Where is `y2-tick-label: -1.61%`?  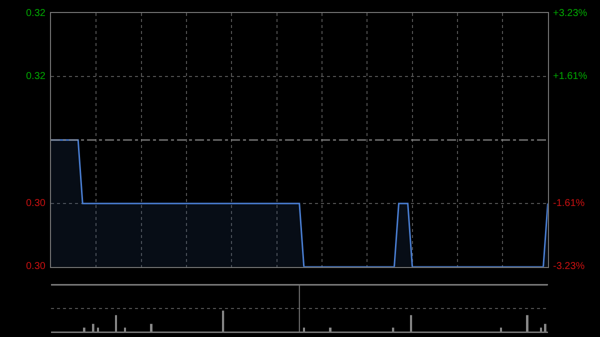 y2-tick-label: -1.61% is located at coordinates (569, 203).